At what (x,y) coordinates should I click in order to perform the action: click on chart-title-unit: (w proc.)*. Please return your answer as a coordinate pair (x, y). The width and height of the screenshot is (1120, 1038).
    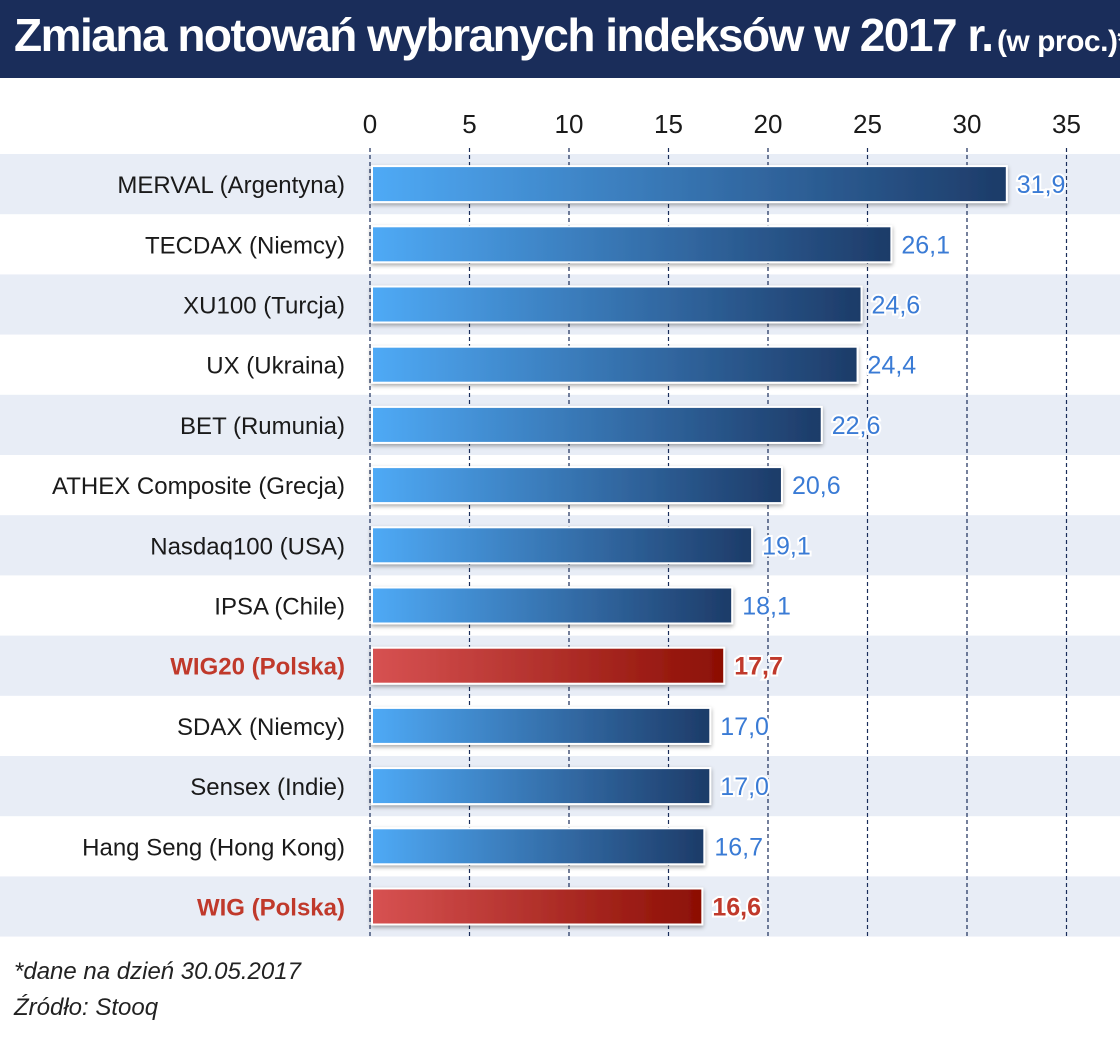
    Looking at the image, I should click on (1058, 41).